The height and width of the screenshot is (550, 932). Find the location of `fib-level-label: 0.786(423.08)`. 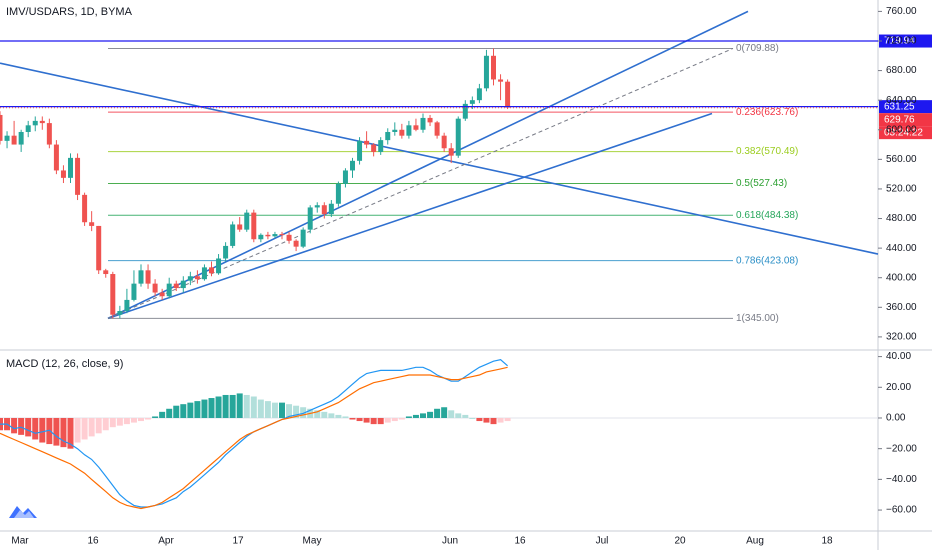

fib-level-label: 0.786(423.08) is located at coordinates (767, 260).